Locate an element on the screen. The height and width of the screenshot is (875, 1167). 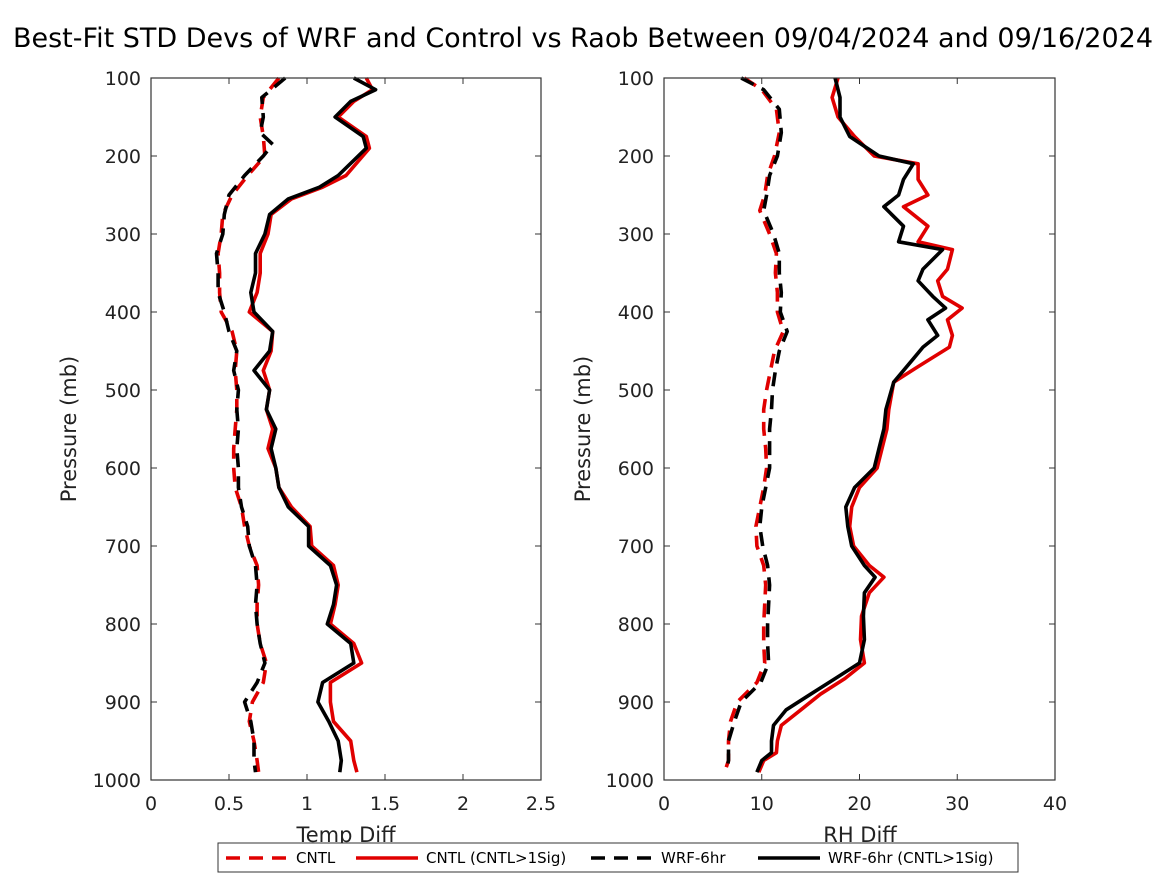
rh-diff-xtick-label: 10 is located at coordinates (762, 804).